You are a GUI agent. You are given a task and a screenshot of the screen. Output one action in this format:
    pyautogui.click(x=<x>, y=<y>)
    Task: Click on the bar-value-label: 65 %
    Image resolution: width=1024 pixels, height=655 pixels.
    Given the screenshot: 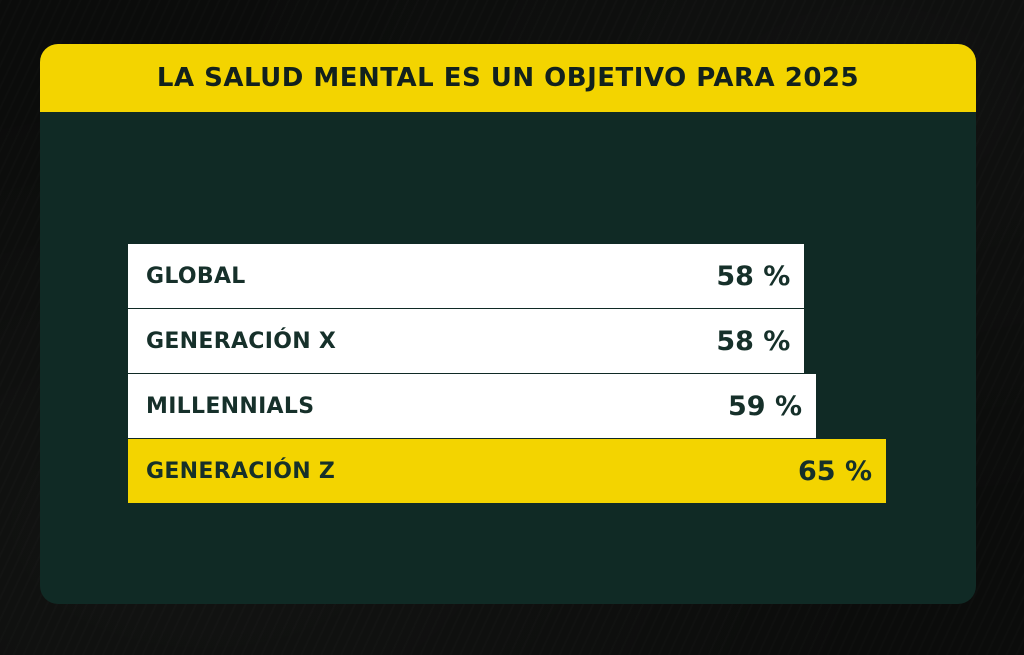 What is the action you would take?
    pyautogui.click(x=834, y=471)
    